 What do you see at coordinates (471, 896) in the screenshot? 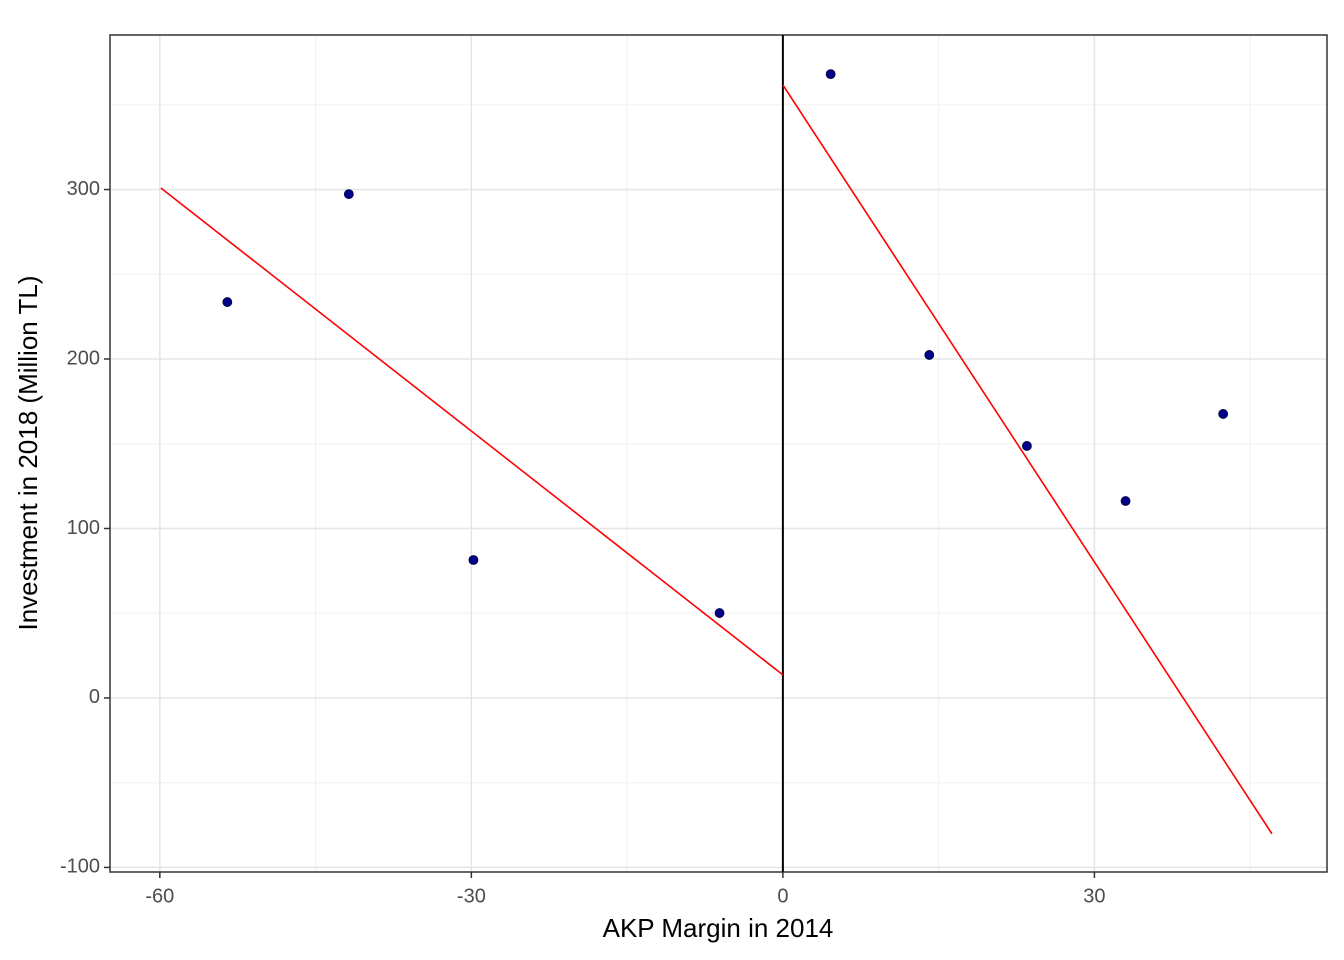
I see `x-tick-label: -30` at bounding box center [471, 896].